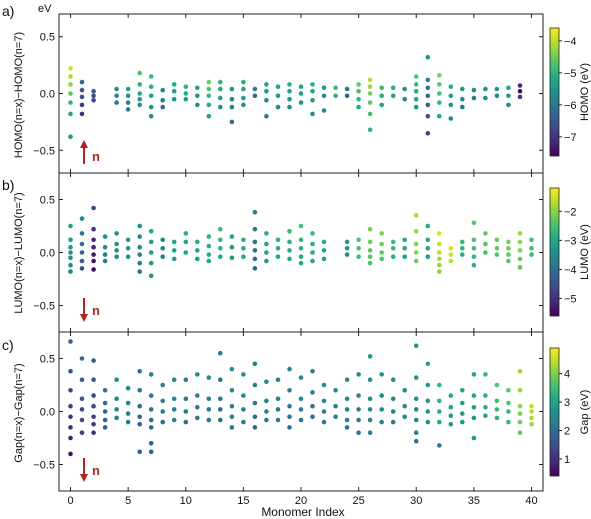 The image size is (591, 519). I want to click on colorbar-label: HOMO (eV), so click(585, 92).